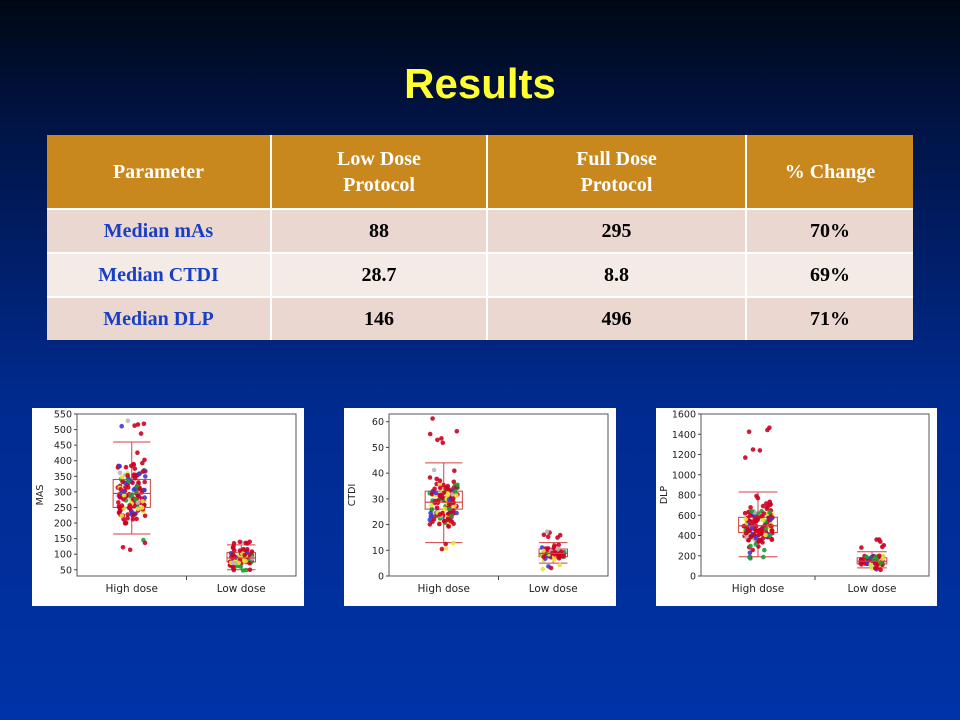 The image size is (960, 720). Describe the element at coordinates (379, 274) in the screenshot. I see `cell-low-dose: 28.7` at that location.